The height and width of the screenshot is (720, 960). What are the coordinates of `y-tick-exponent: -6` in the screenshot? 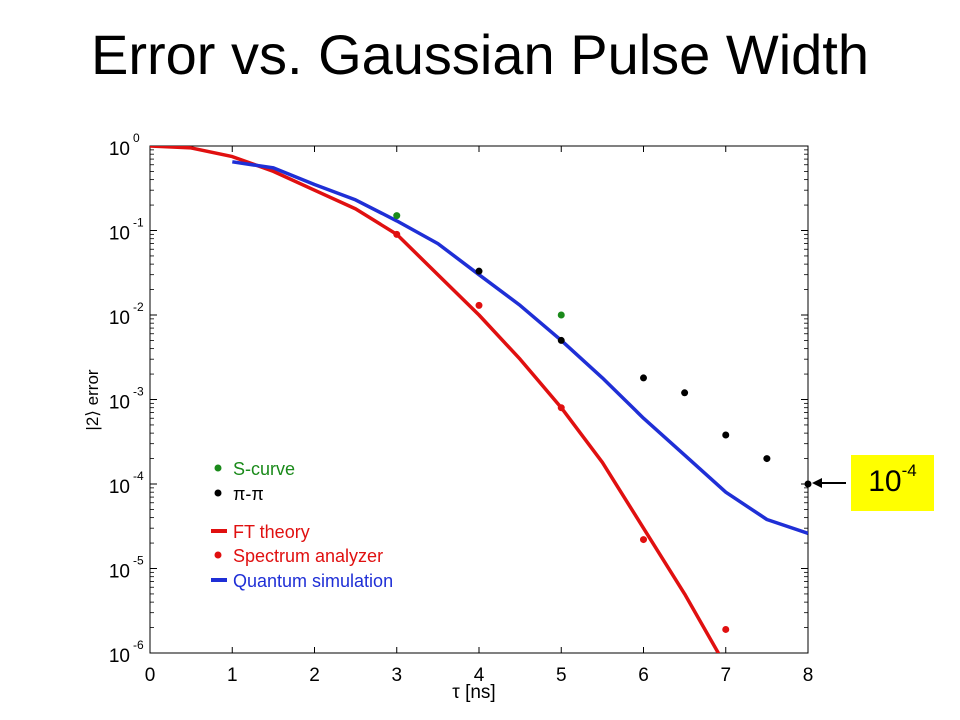 It's located at (138, 645).